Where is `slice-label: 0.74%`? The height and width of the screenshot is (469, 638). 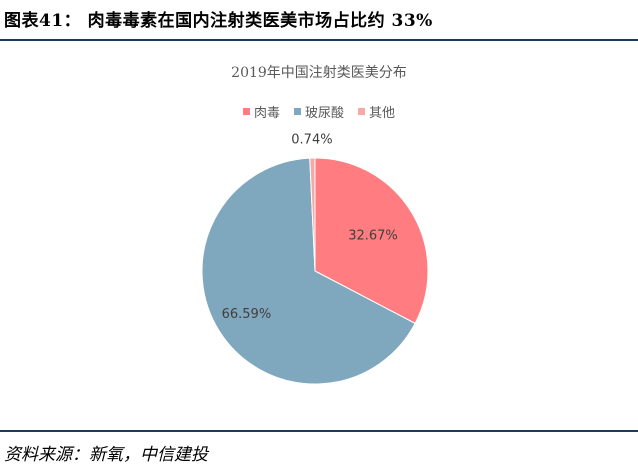 slice-label: 0.74% is located at coordinates (311, 139).